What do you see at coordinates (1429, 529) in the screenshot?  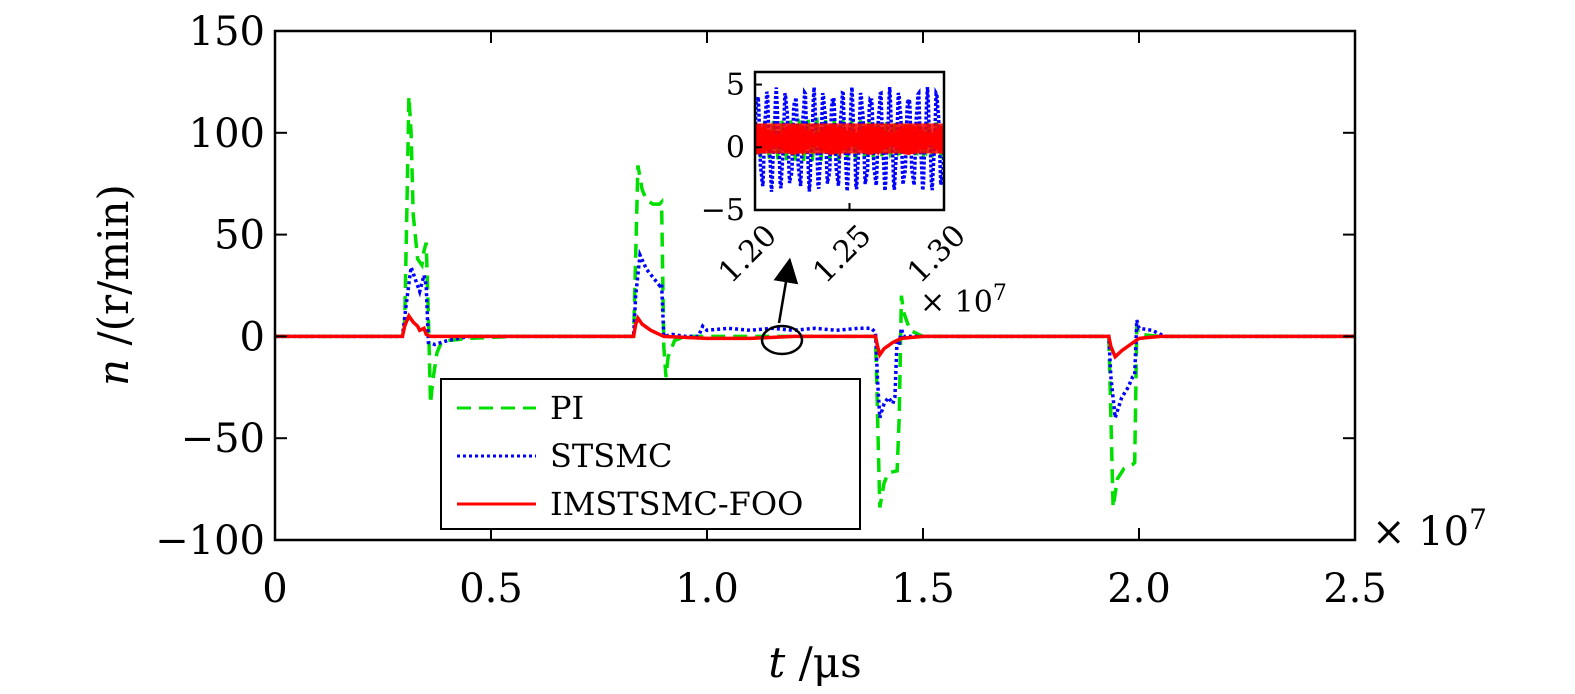 I see `x-exponent-label: × 10⁷` at bounding box center [1429, 529].